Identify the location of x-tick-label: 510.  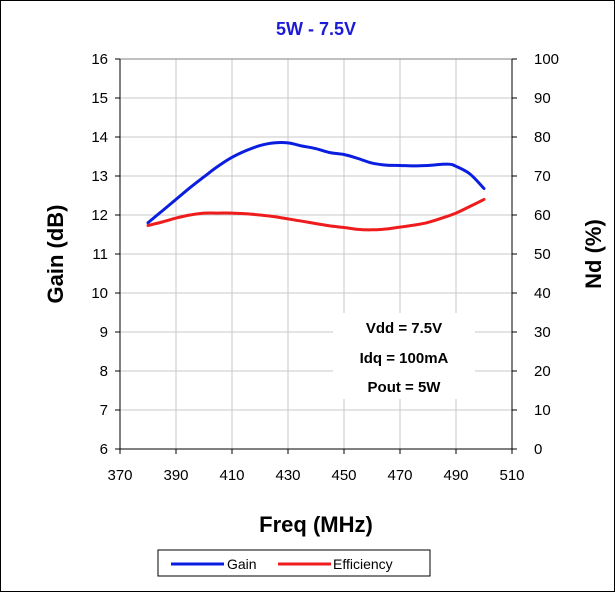
(511, 475).